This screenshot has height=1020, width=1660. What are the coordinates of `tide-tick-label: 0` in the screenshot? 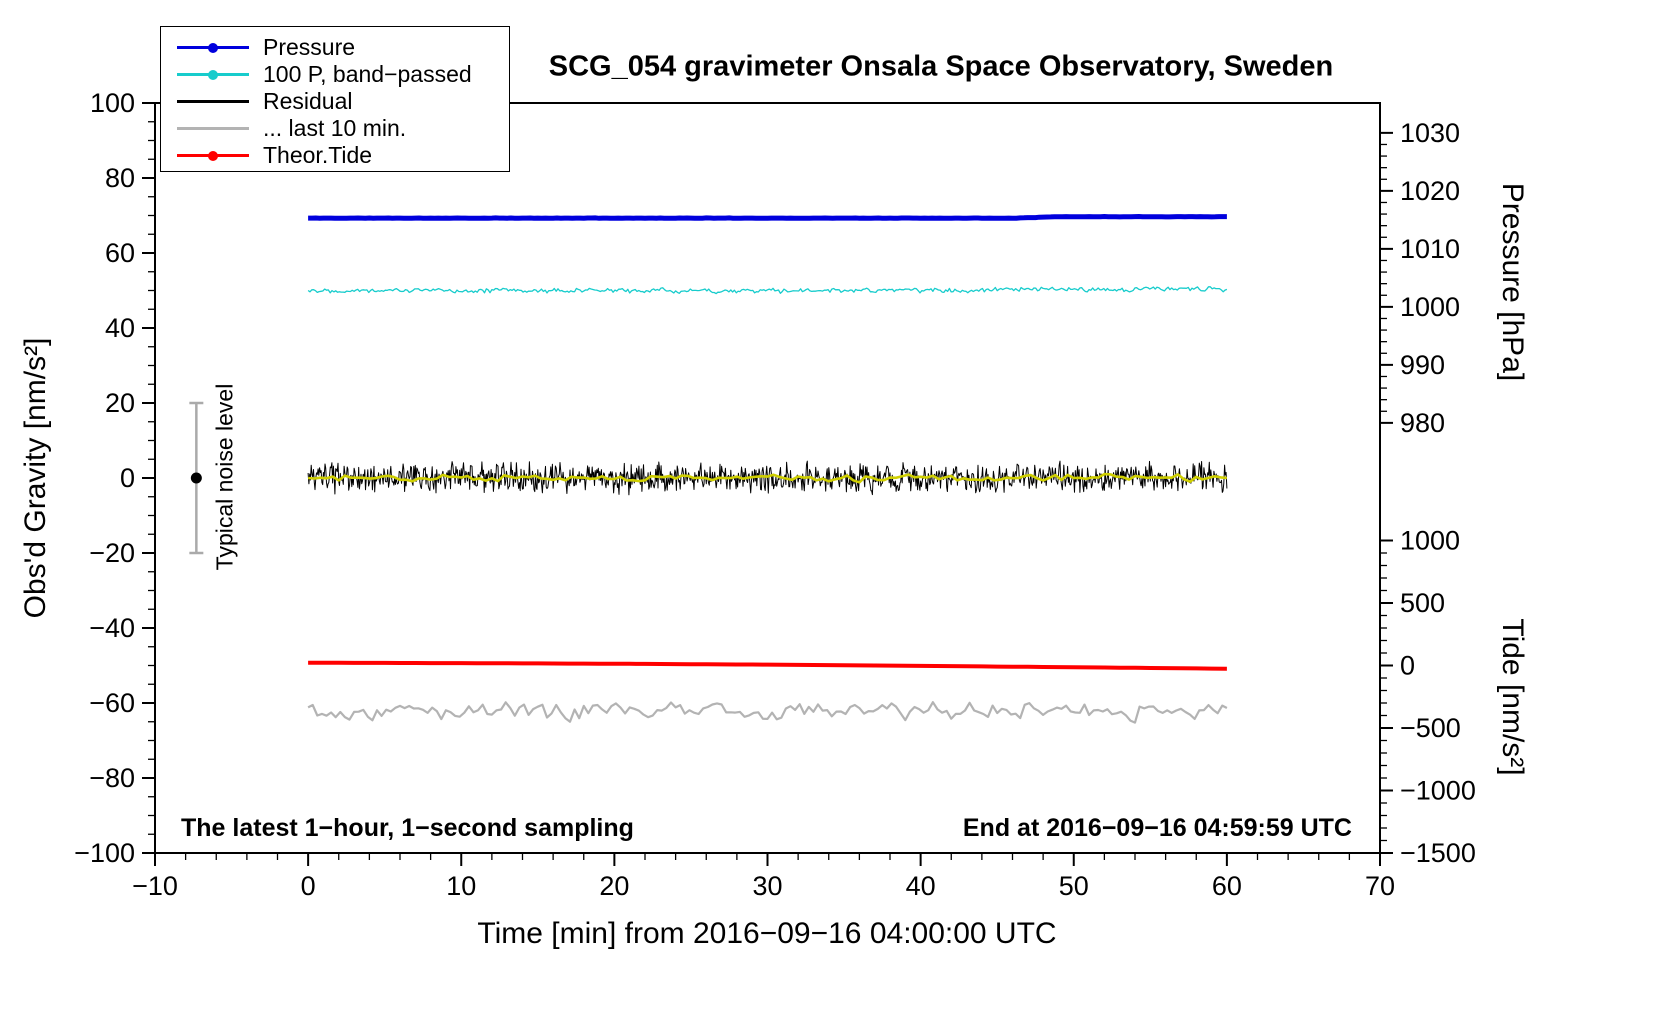 It's located at (1407, 666).